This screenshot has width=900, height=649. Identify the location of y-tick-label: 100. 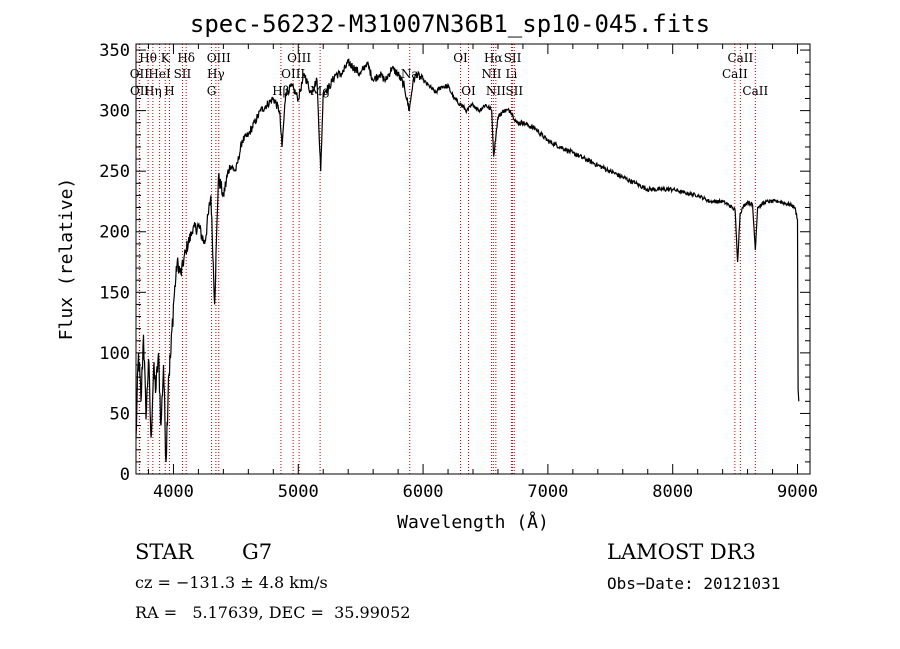
(114, 354).